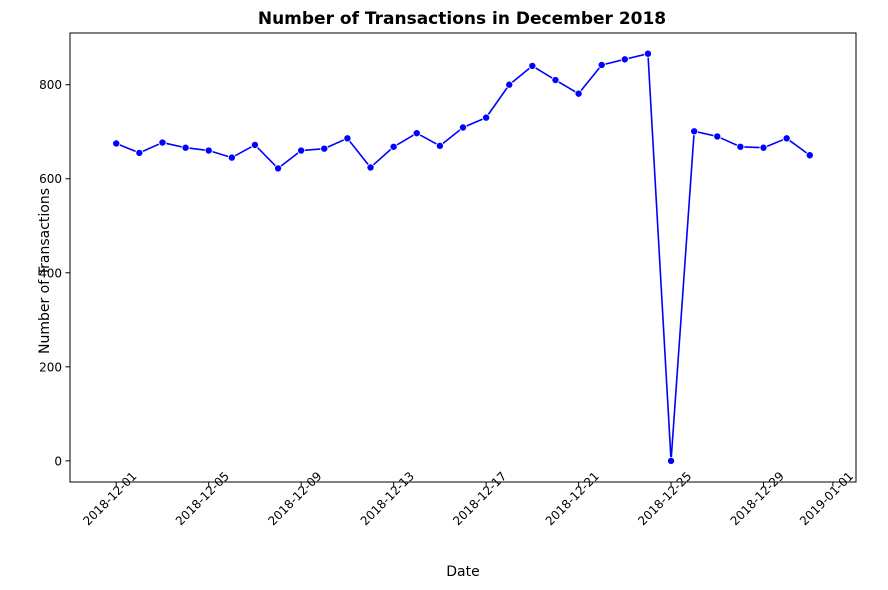  I want to click on chart-title: Number of Transactions in December 2018, so click(462, 19).